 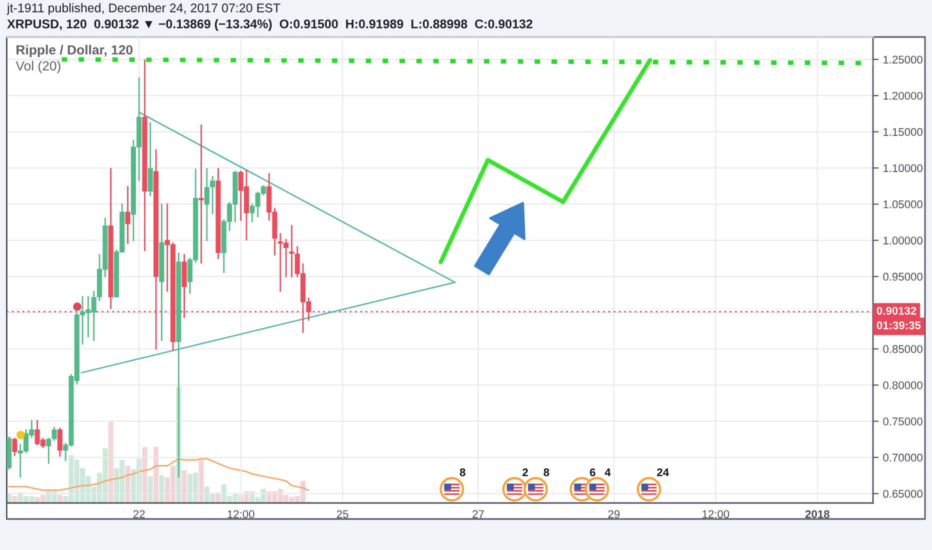 I want to click on annotation: 24, so click(x=663, y=472).